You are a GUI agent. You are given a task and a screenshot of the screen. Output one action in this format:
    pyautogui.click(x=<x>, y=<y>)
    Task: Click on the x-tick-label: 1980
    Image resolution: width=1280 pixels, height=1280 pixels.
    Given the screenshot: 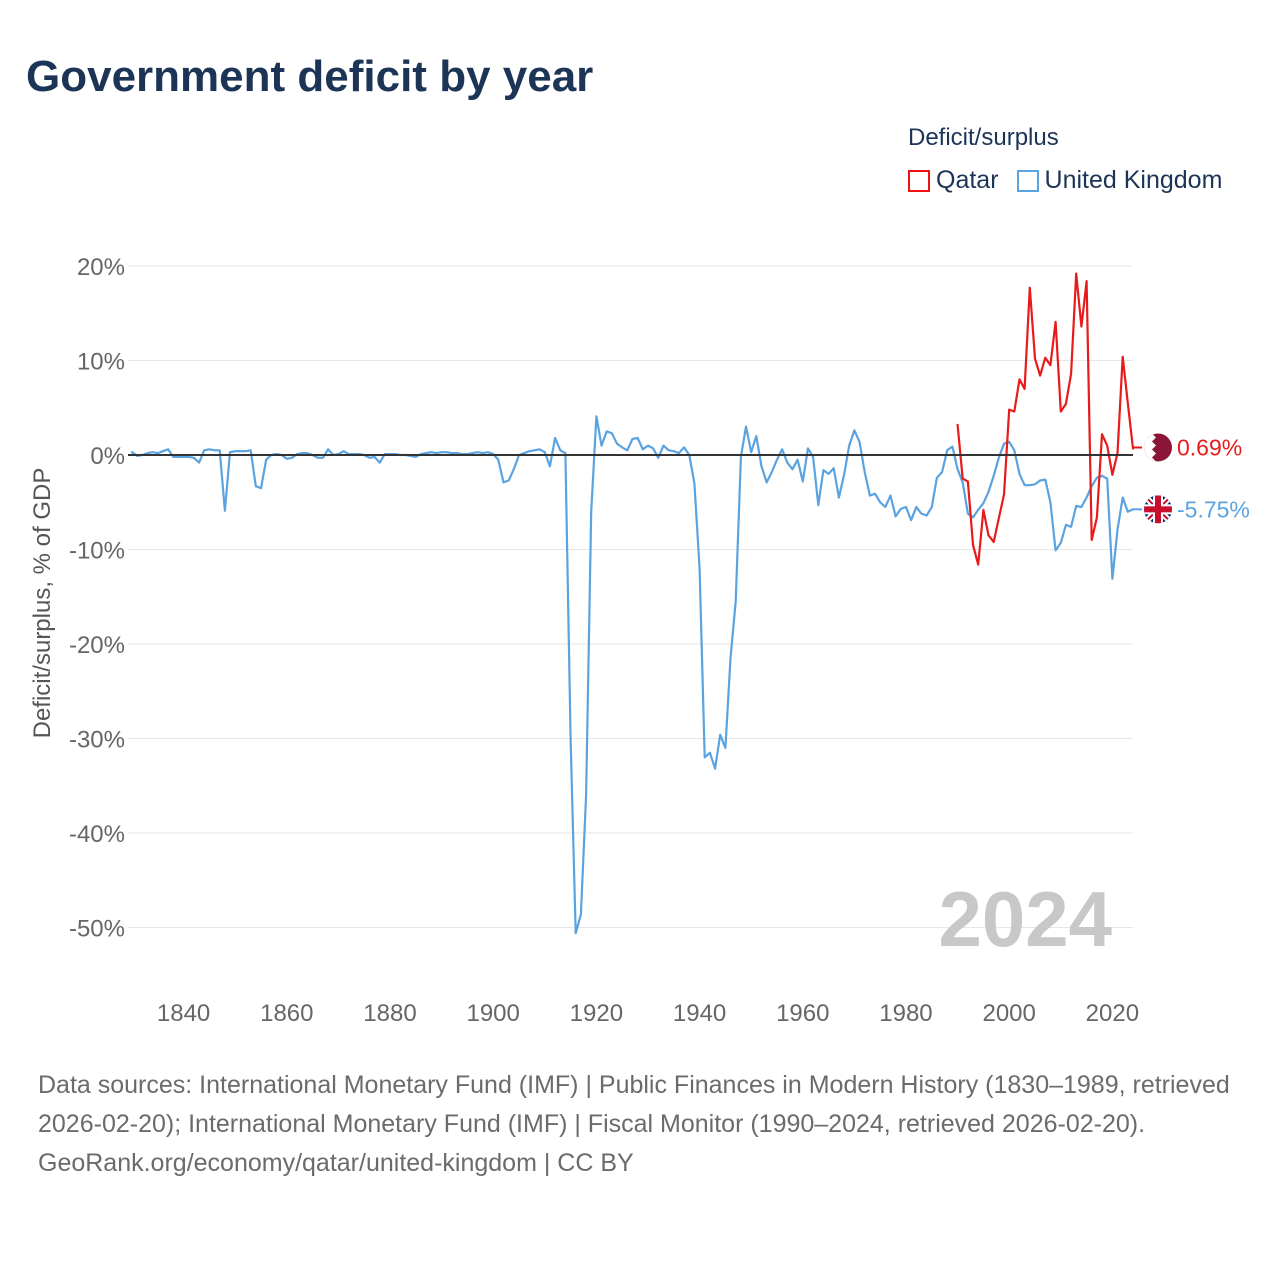 What is the action you would take?
    pyautogui.click(x=905, y=1013)
    